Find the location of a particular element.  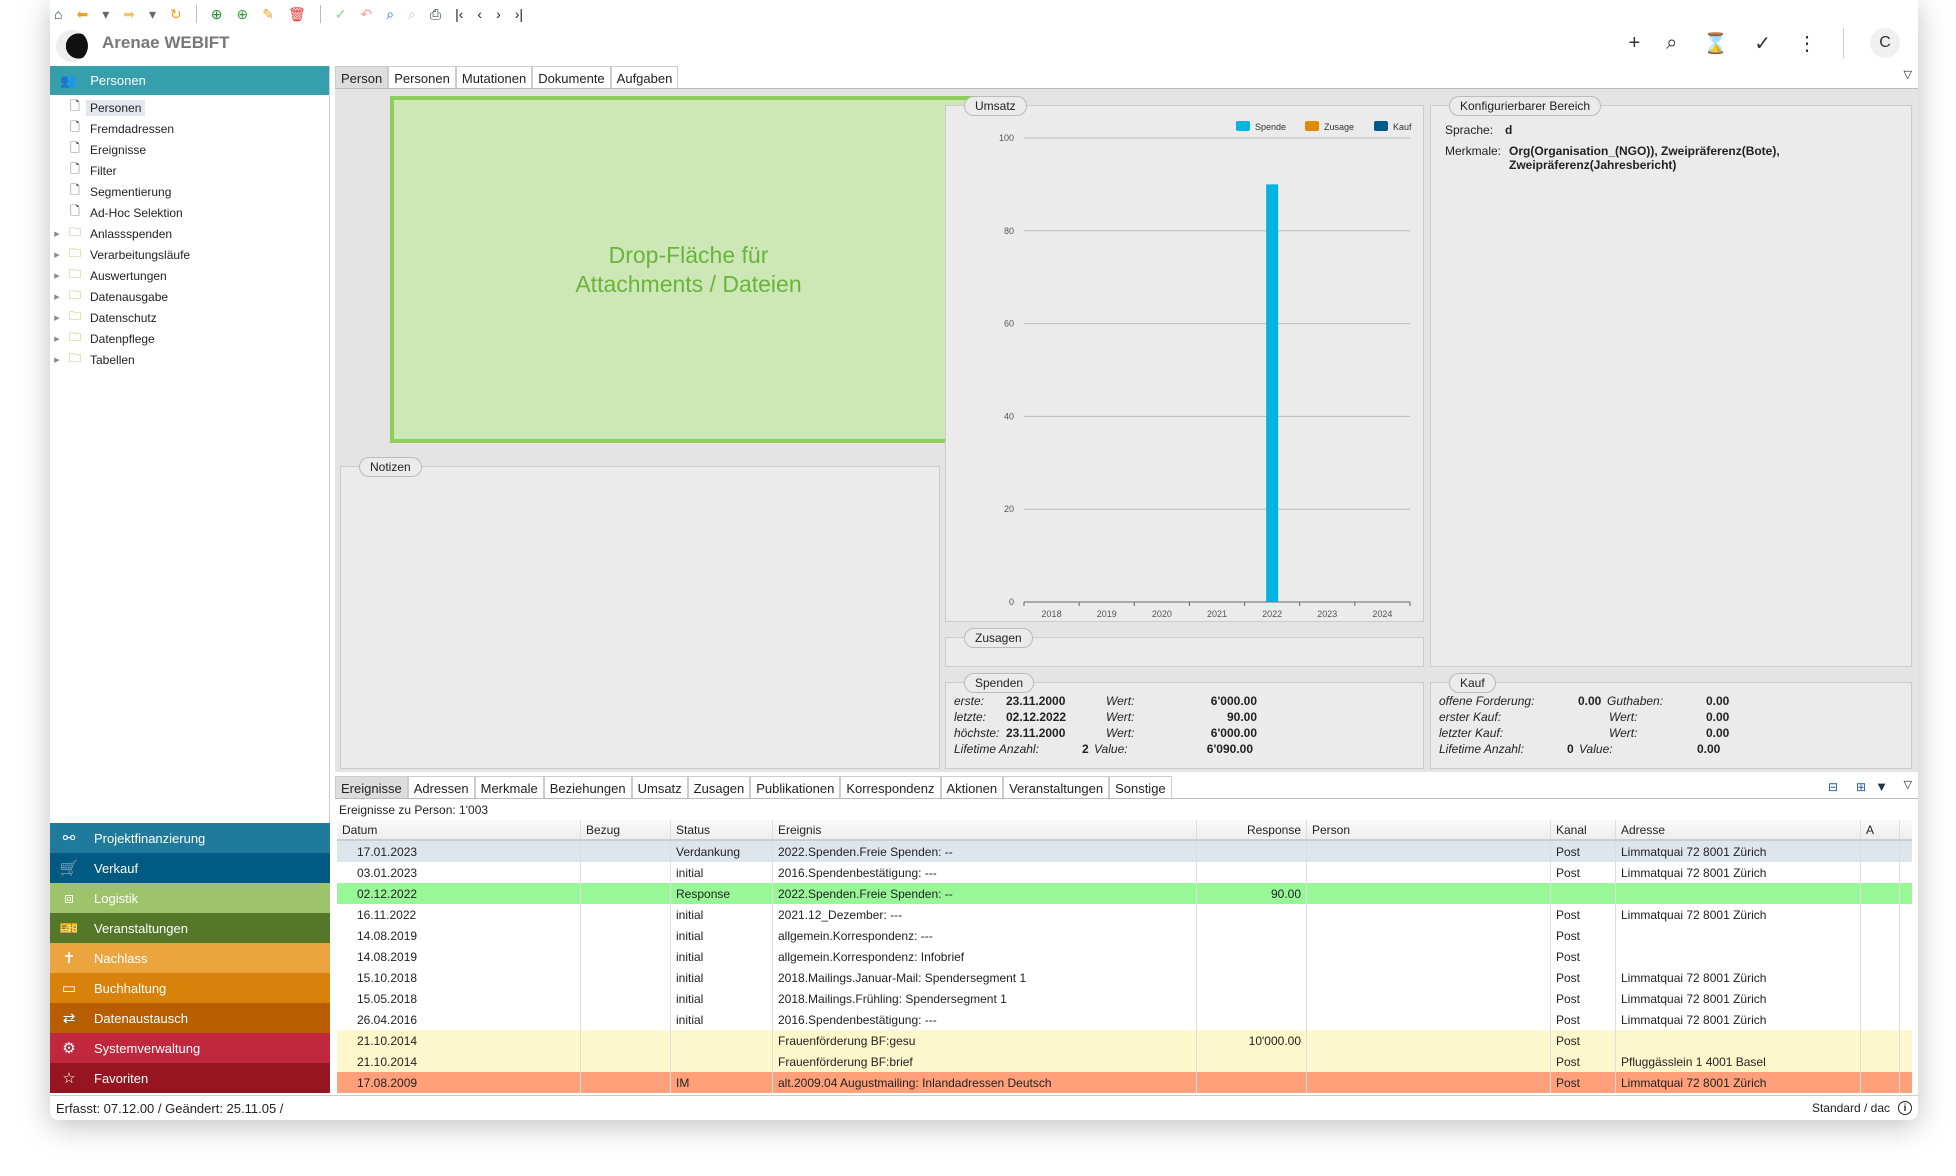

expand-all-icon: ⊞ is located at coordinates (1860, 787).